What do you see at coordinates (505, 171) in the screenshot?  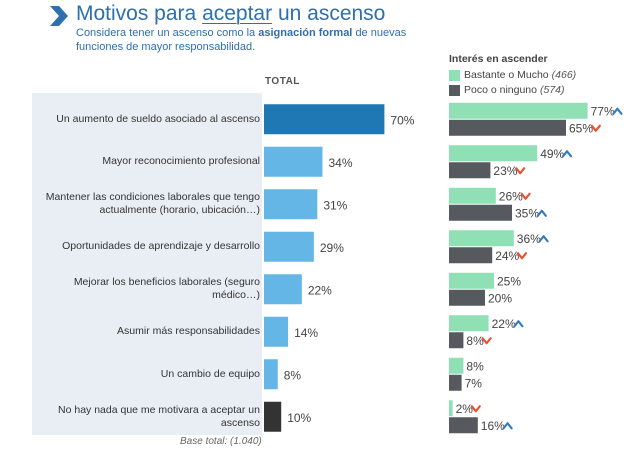 I see `low-interest-value: 23%` at bounding box center [505, 171].